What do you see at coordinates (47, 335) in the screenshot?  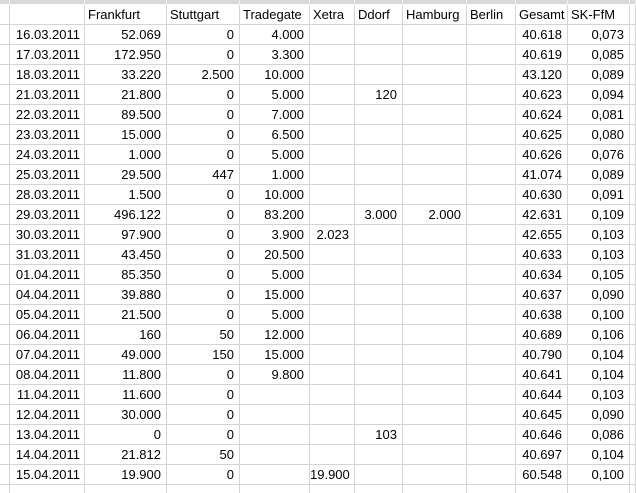 I see `date-cell: 06.04.2011` at bounding box center [47, 335].